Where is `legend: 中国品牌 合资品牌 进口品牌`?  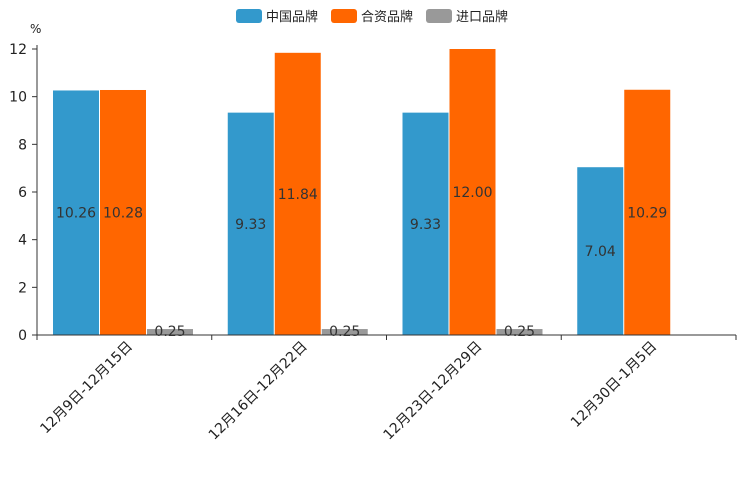 legend: 中国品牌 合资品牌 进口品牌 is located at coordinates (372, 17).